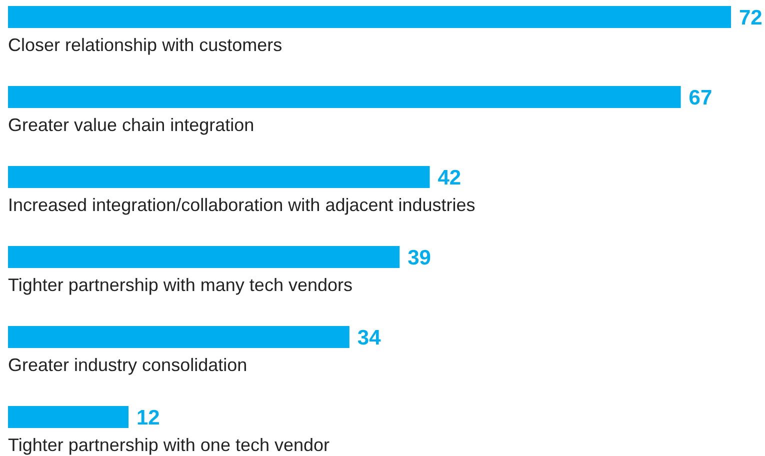 The height and width of the screenshot is (456, 765). I want to click on data-label: 34, so click(369, 338).